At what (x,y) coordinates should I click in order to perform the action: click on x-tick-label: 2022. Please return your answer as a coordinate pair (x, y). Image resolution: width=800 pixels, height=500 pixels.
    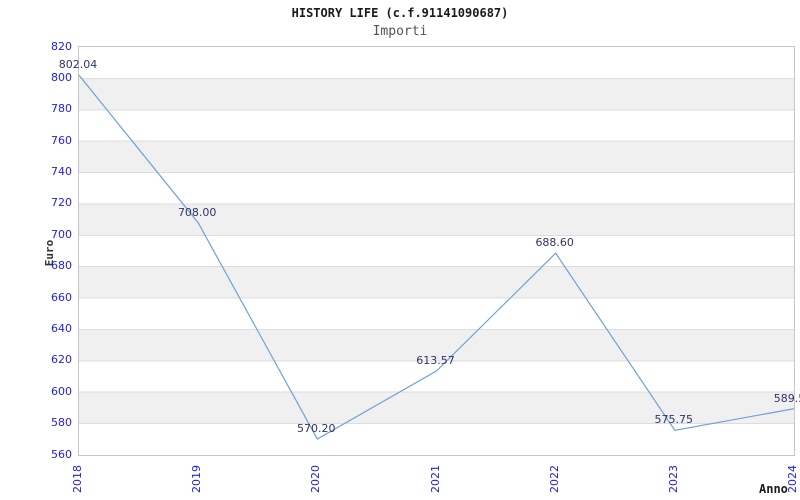
    Looking at the image, I should click on (554, 479).